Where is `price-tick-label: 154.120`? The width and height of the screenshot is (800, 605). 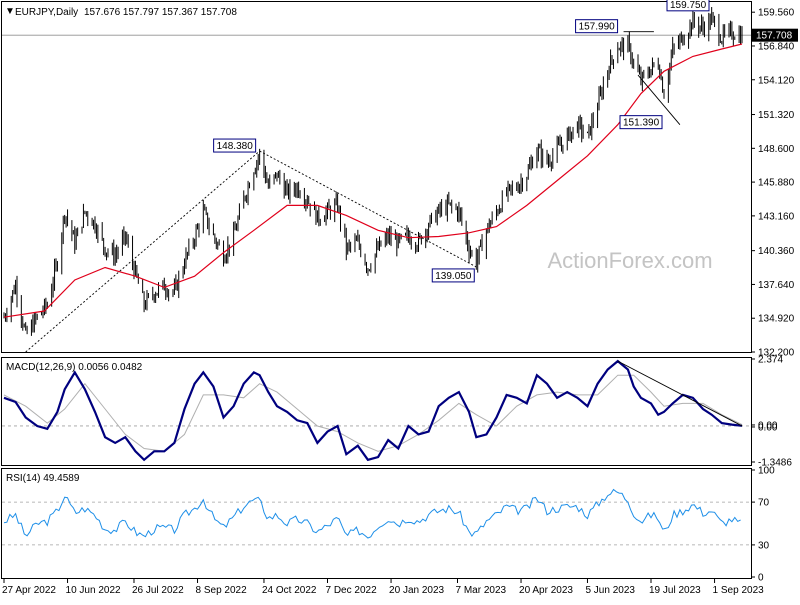
price-tick-label: 154.120 is located at coordinates (776, 80).